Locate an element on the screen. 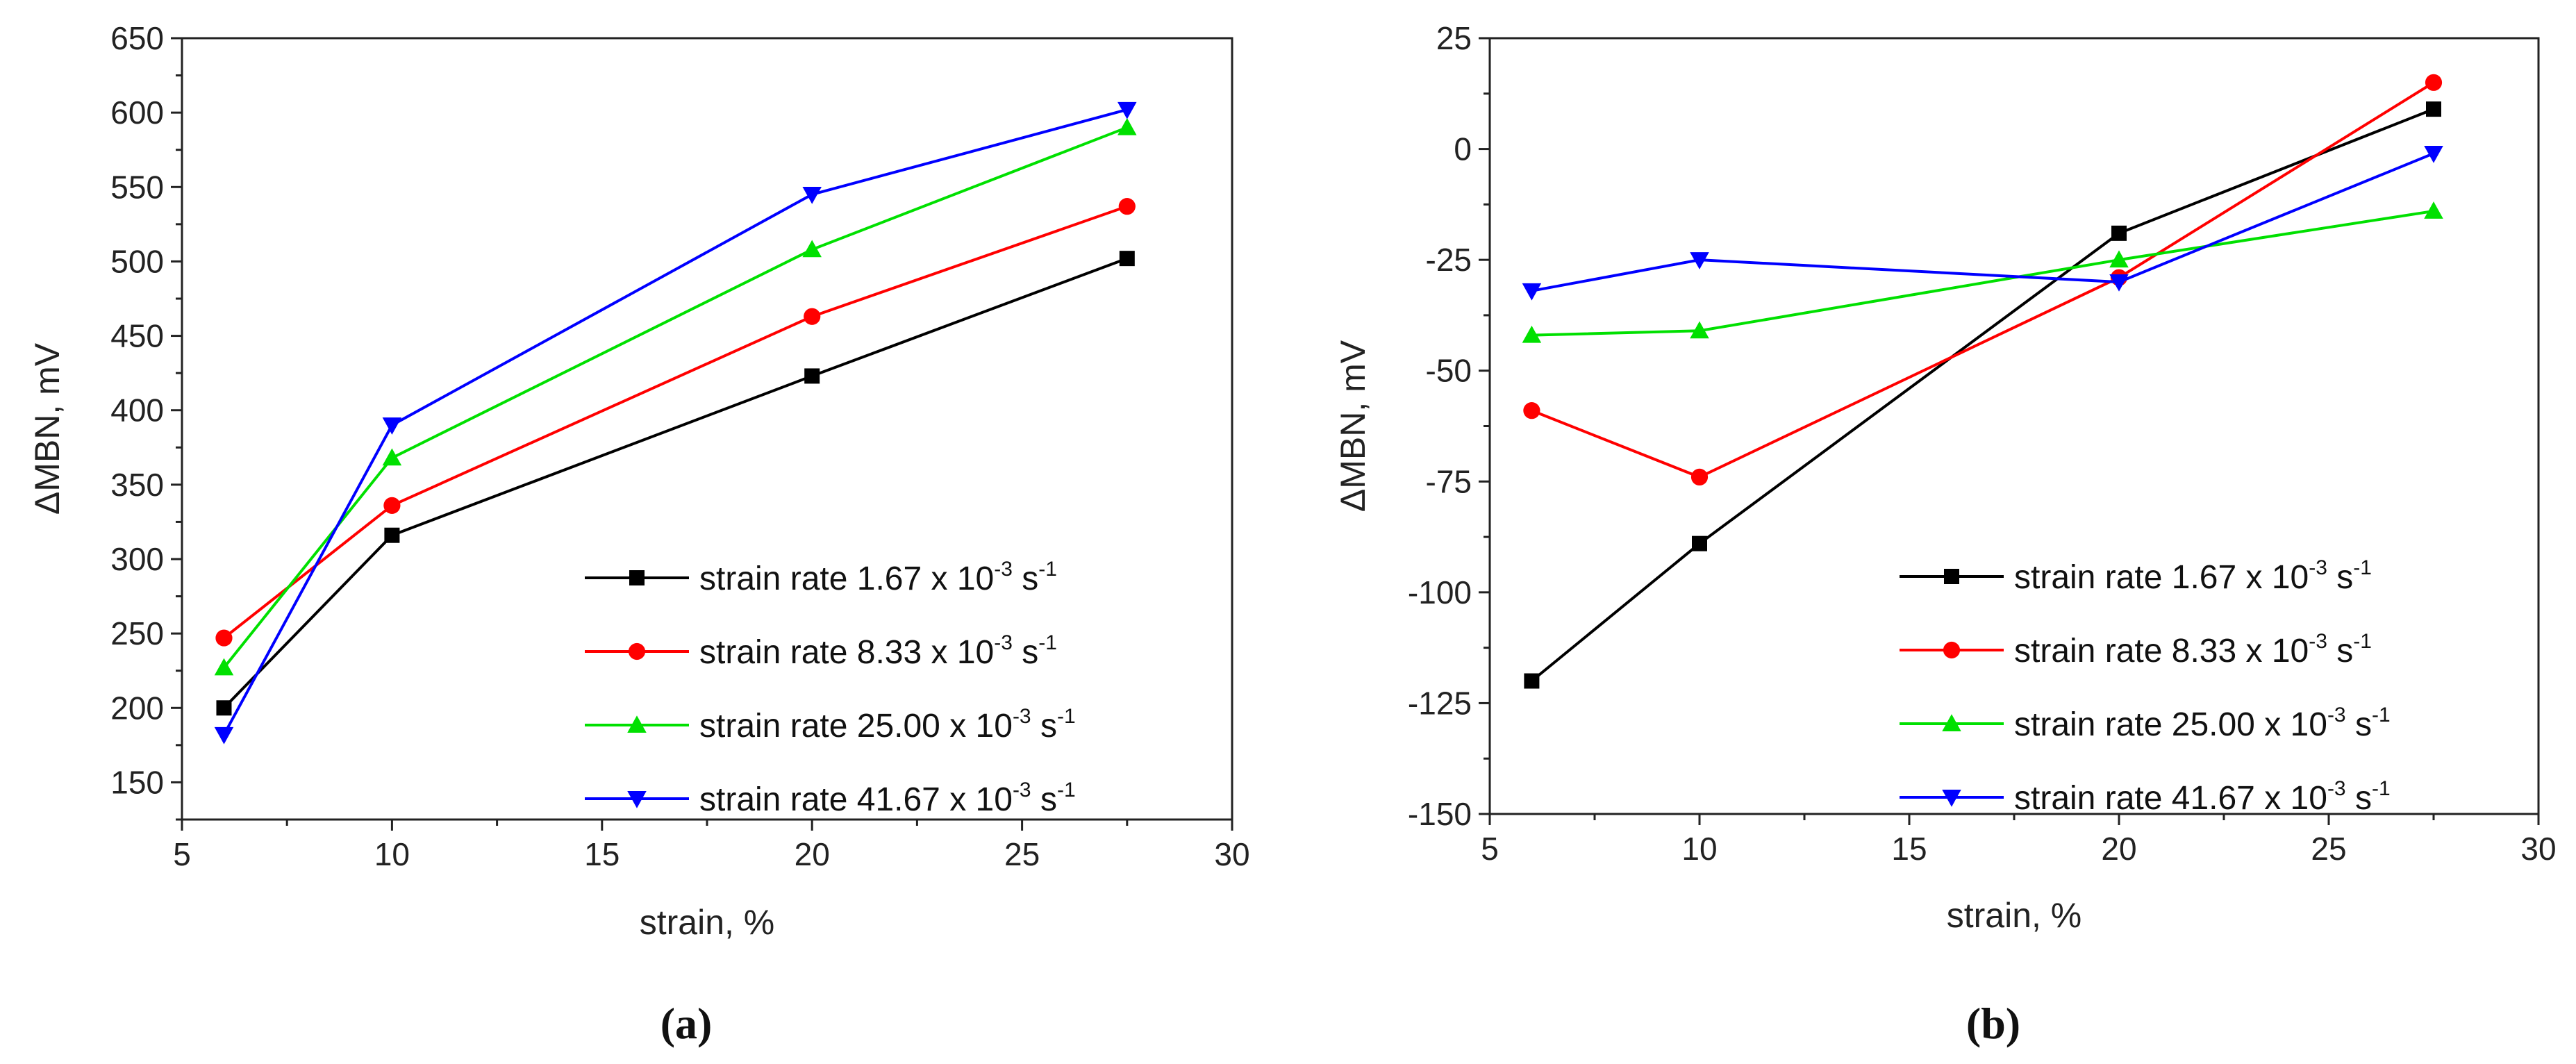 The height and width of the screenshot is (1064, 2576). panel-label: (b) is located at coordinates (1993, 1023).